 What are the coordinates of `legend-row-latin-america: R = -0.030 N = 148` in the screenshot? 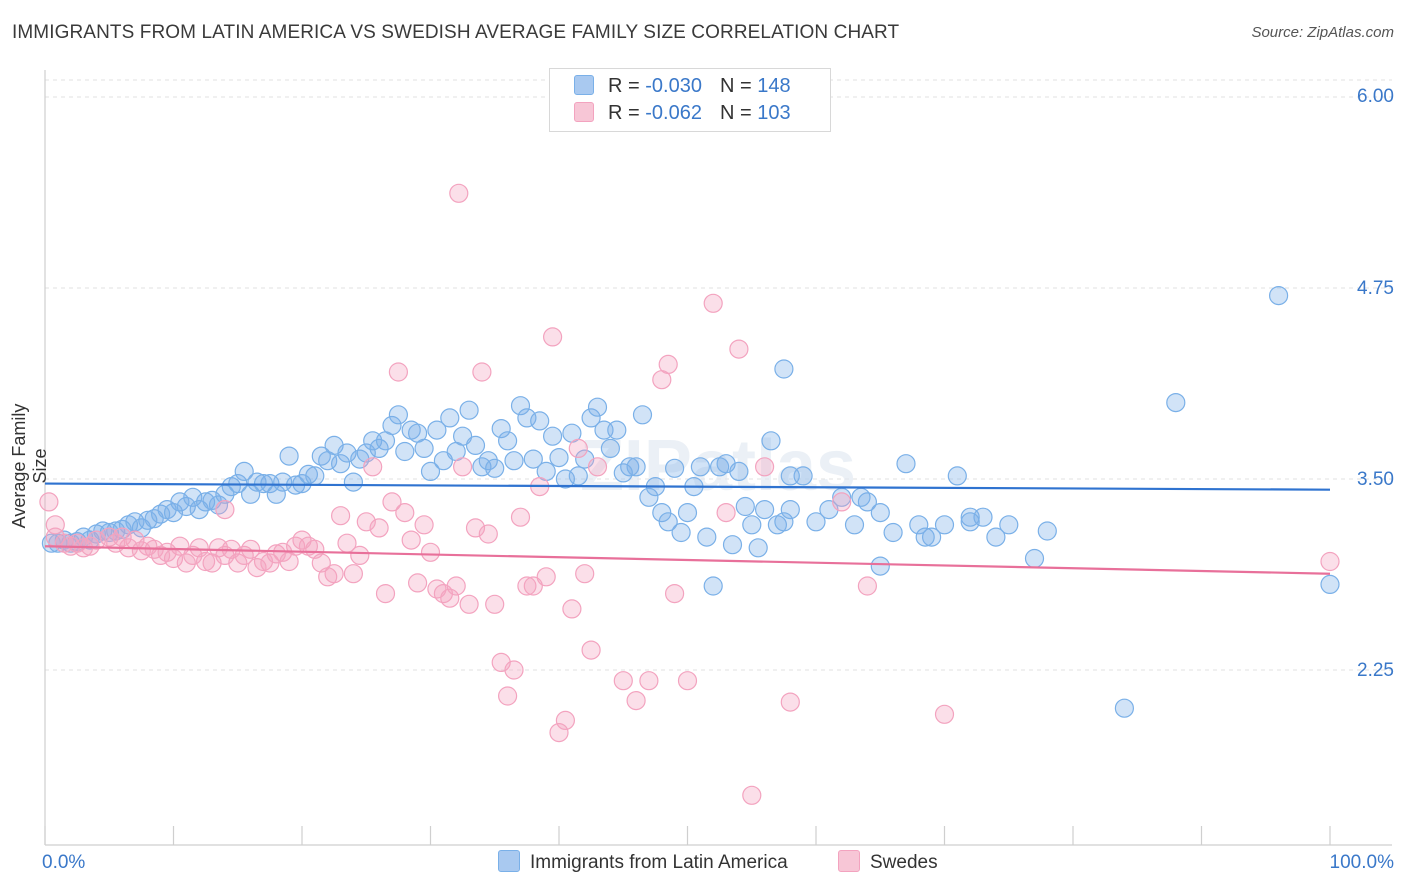 It's located at (682, 86).